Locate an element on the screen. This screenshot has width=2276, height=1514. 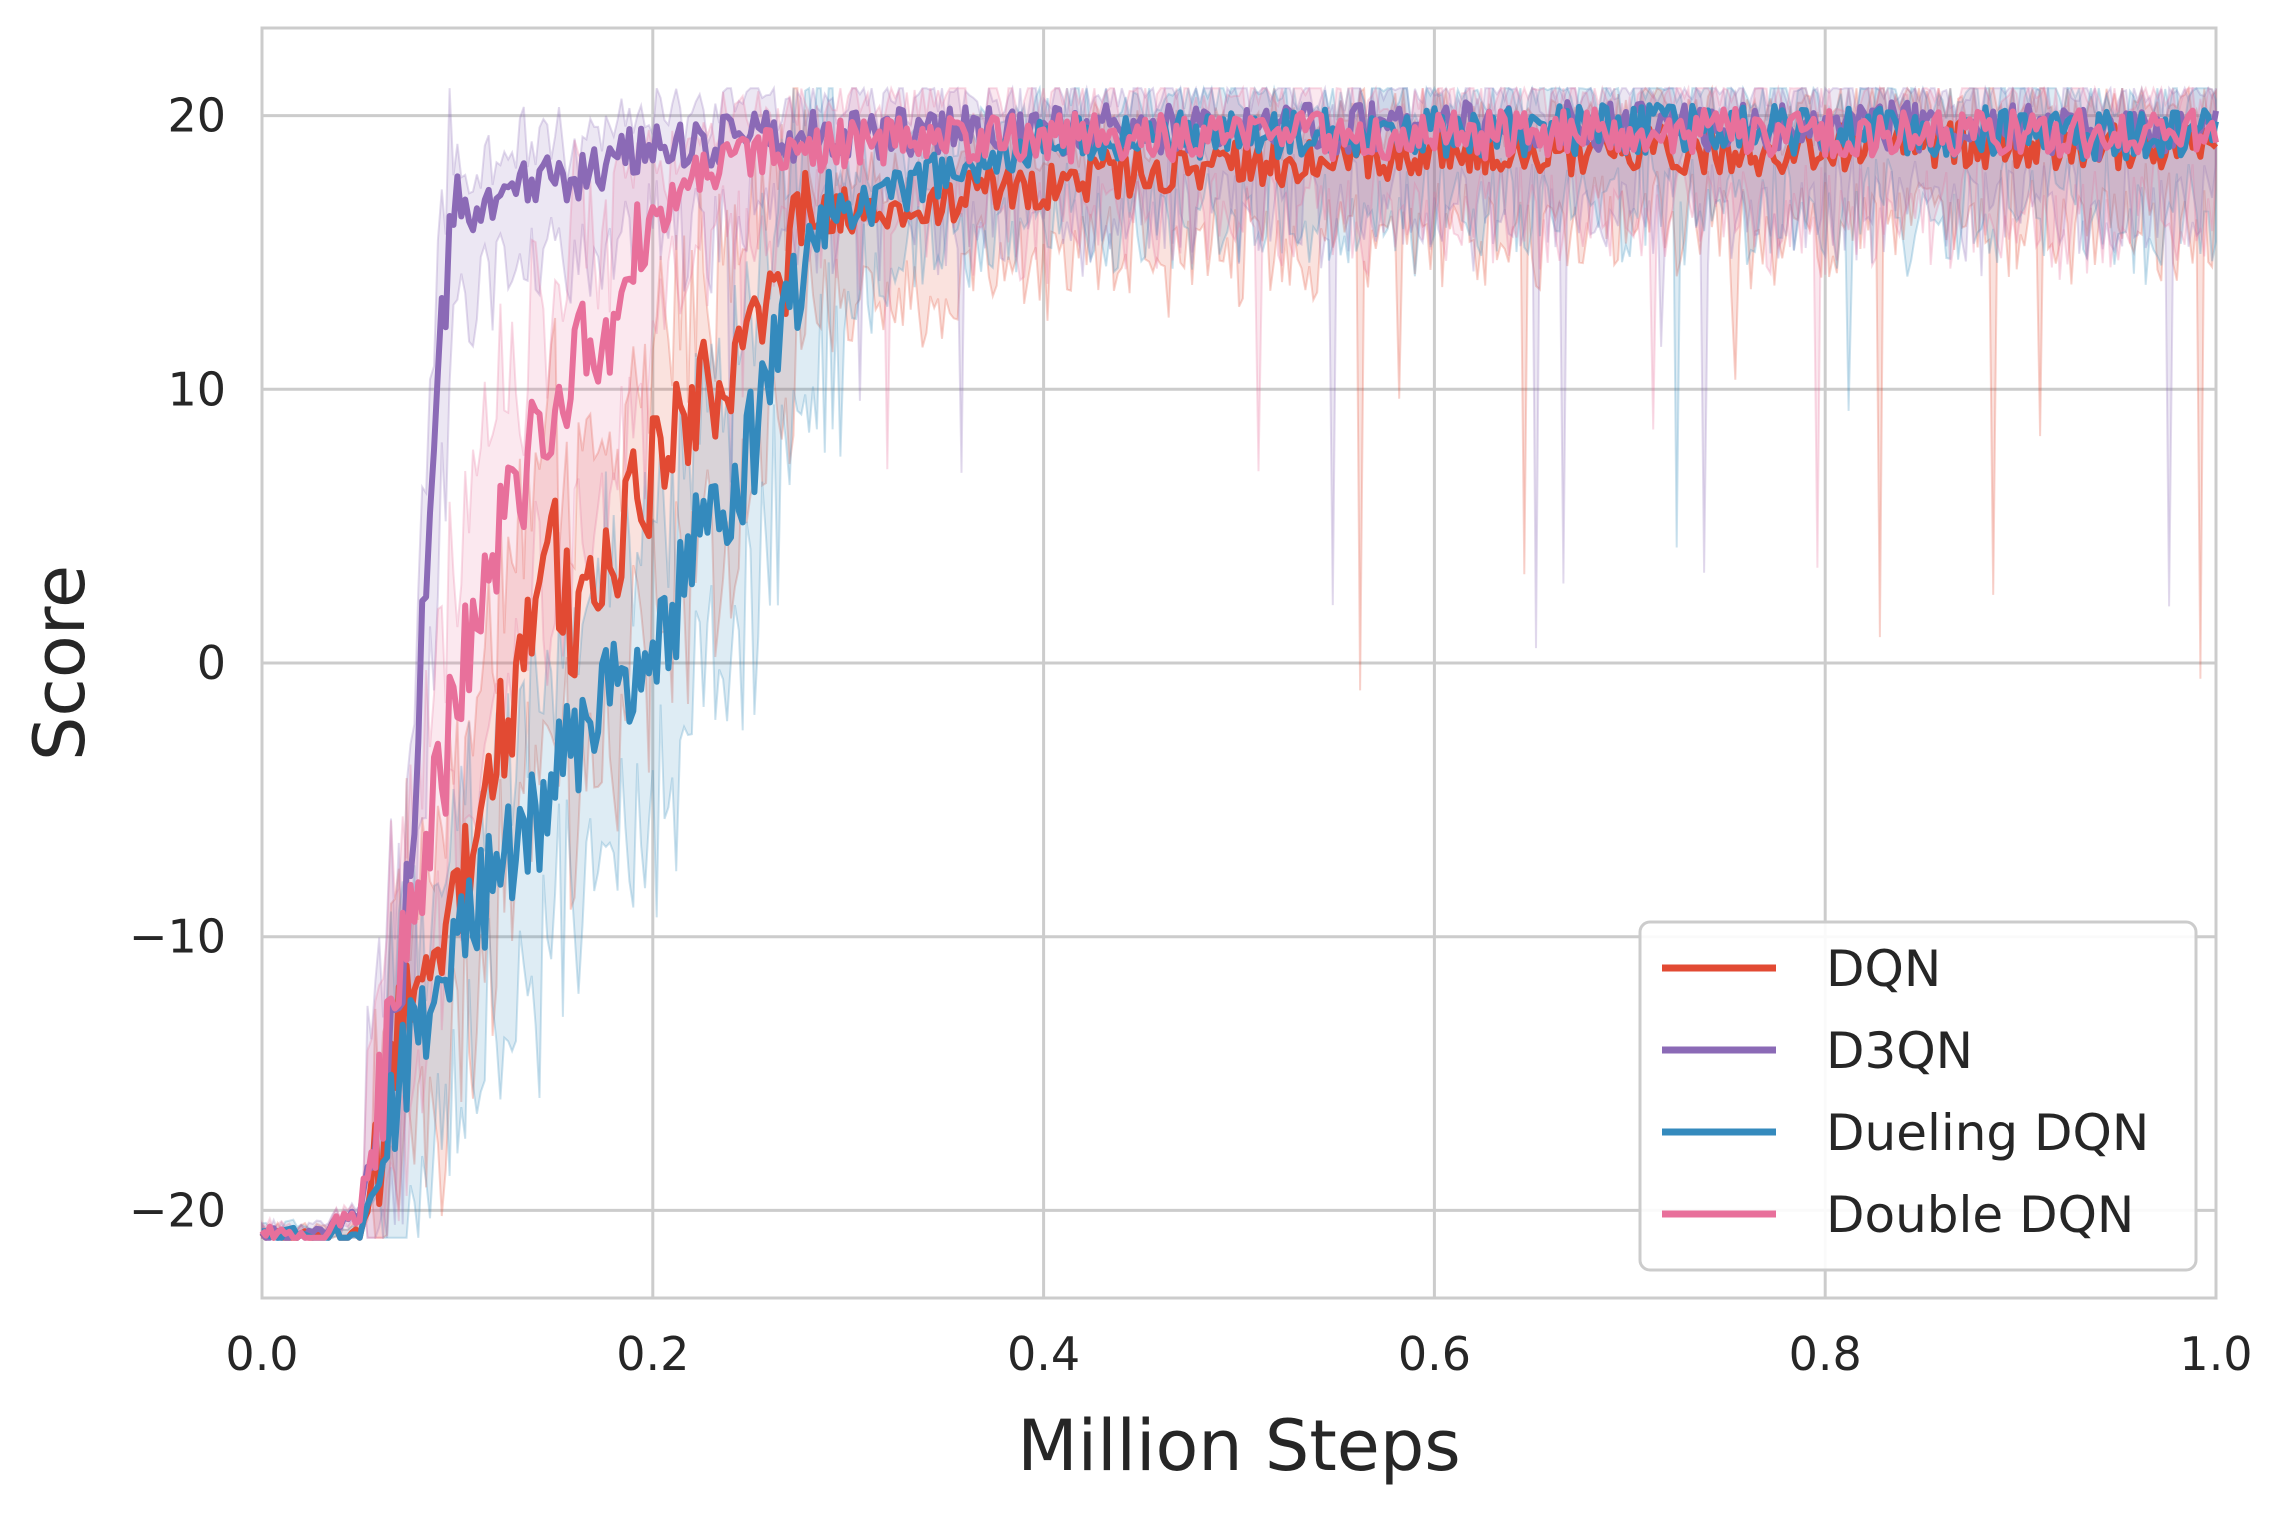
y-axis-ticks: −20 −10 0 10 20 is located at coordinates (177, 663).